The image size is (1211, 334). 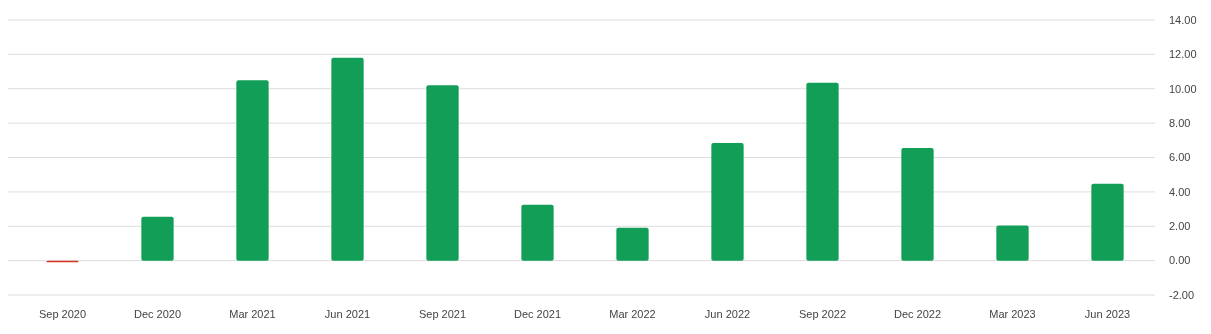 I want to click on x-tick-label: Dec 2021, so click(x=537, y=314).